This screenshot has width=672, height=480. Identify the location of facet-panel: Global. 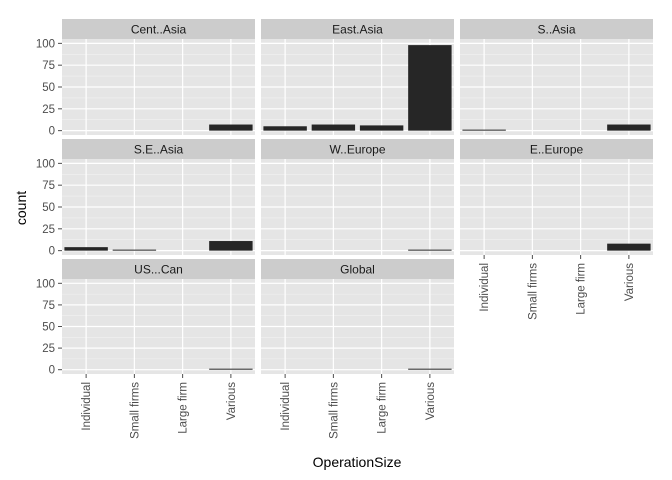
(357, 316).